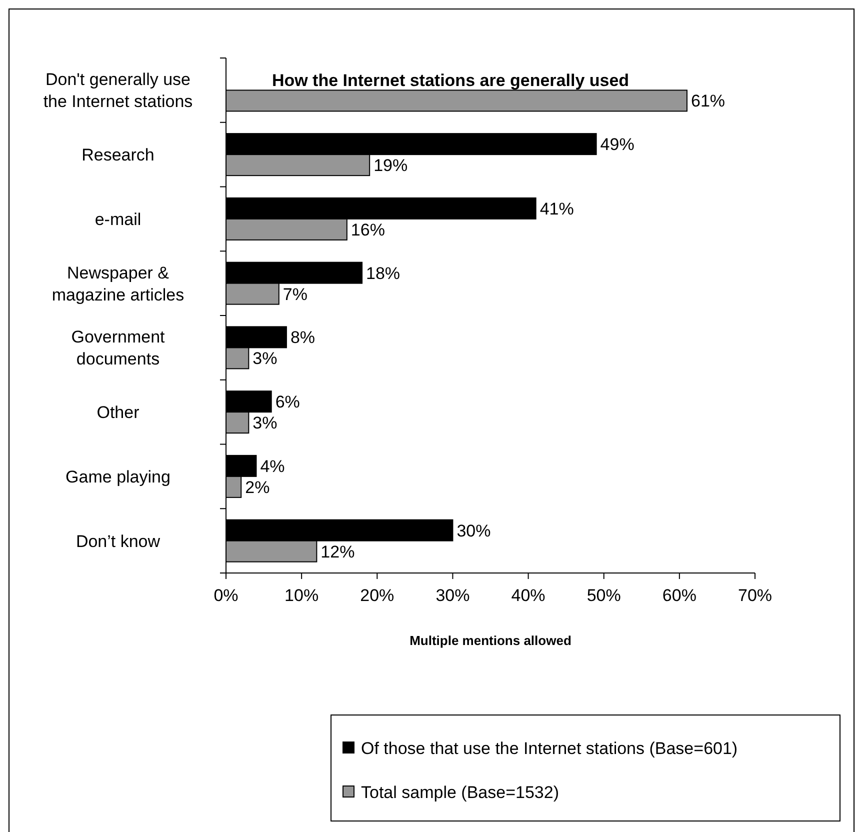  Describe the element at coordinates (272, 466) in the screenshot. I see `data-label: 4%` at that location.